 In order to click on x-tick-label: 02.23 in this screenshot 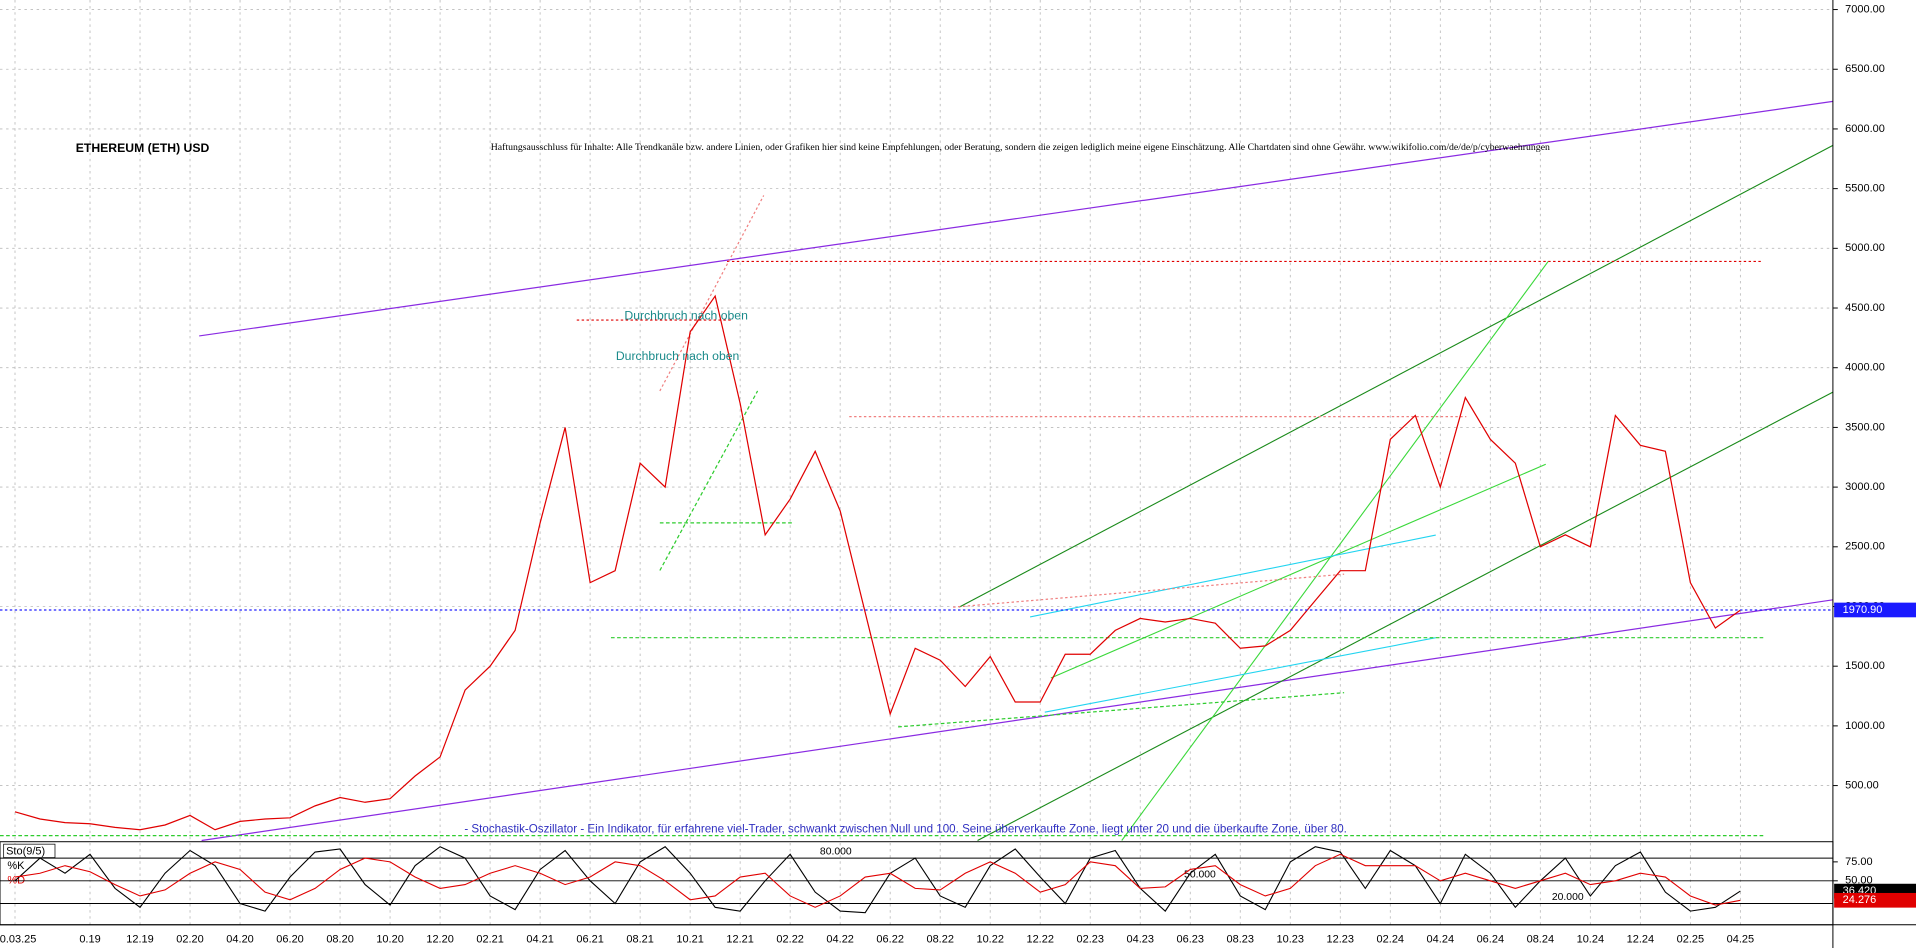, I will do `click(1090, 939)`.